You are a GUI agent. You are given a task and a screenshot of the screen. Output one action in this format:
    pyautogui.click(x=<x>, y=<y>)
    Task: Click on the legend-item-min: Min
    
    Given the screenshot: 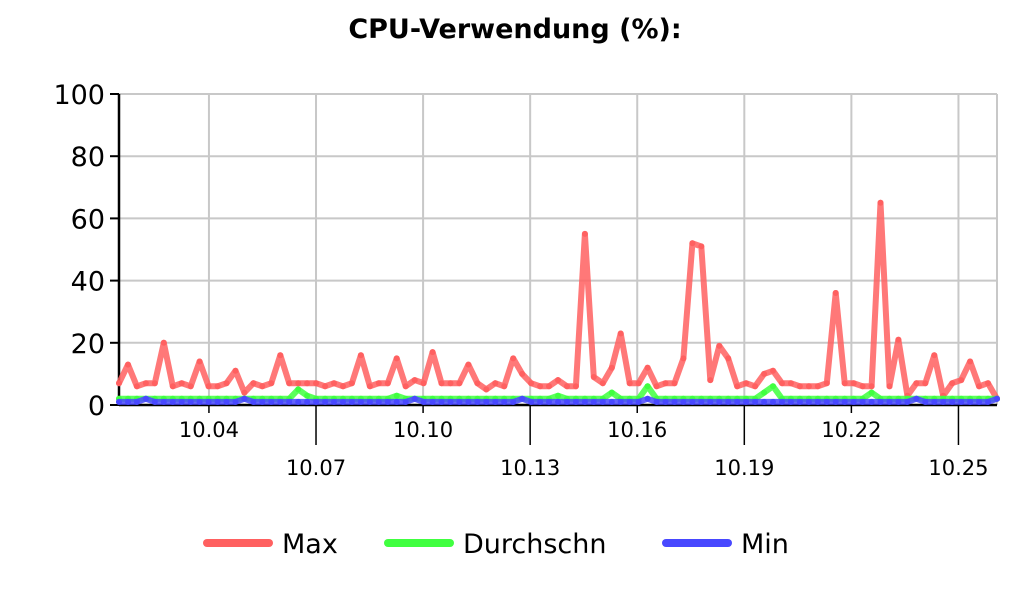 What is the action you would take?
    pyautogui.click(x=725, y=544)
    